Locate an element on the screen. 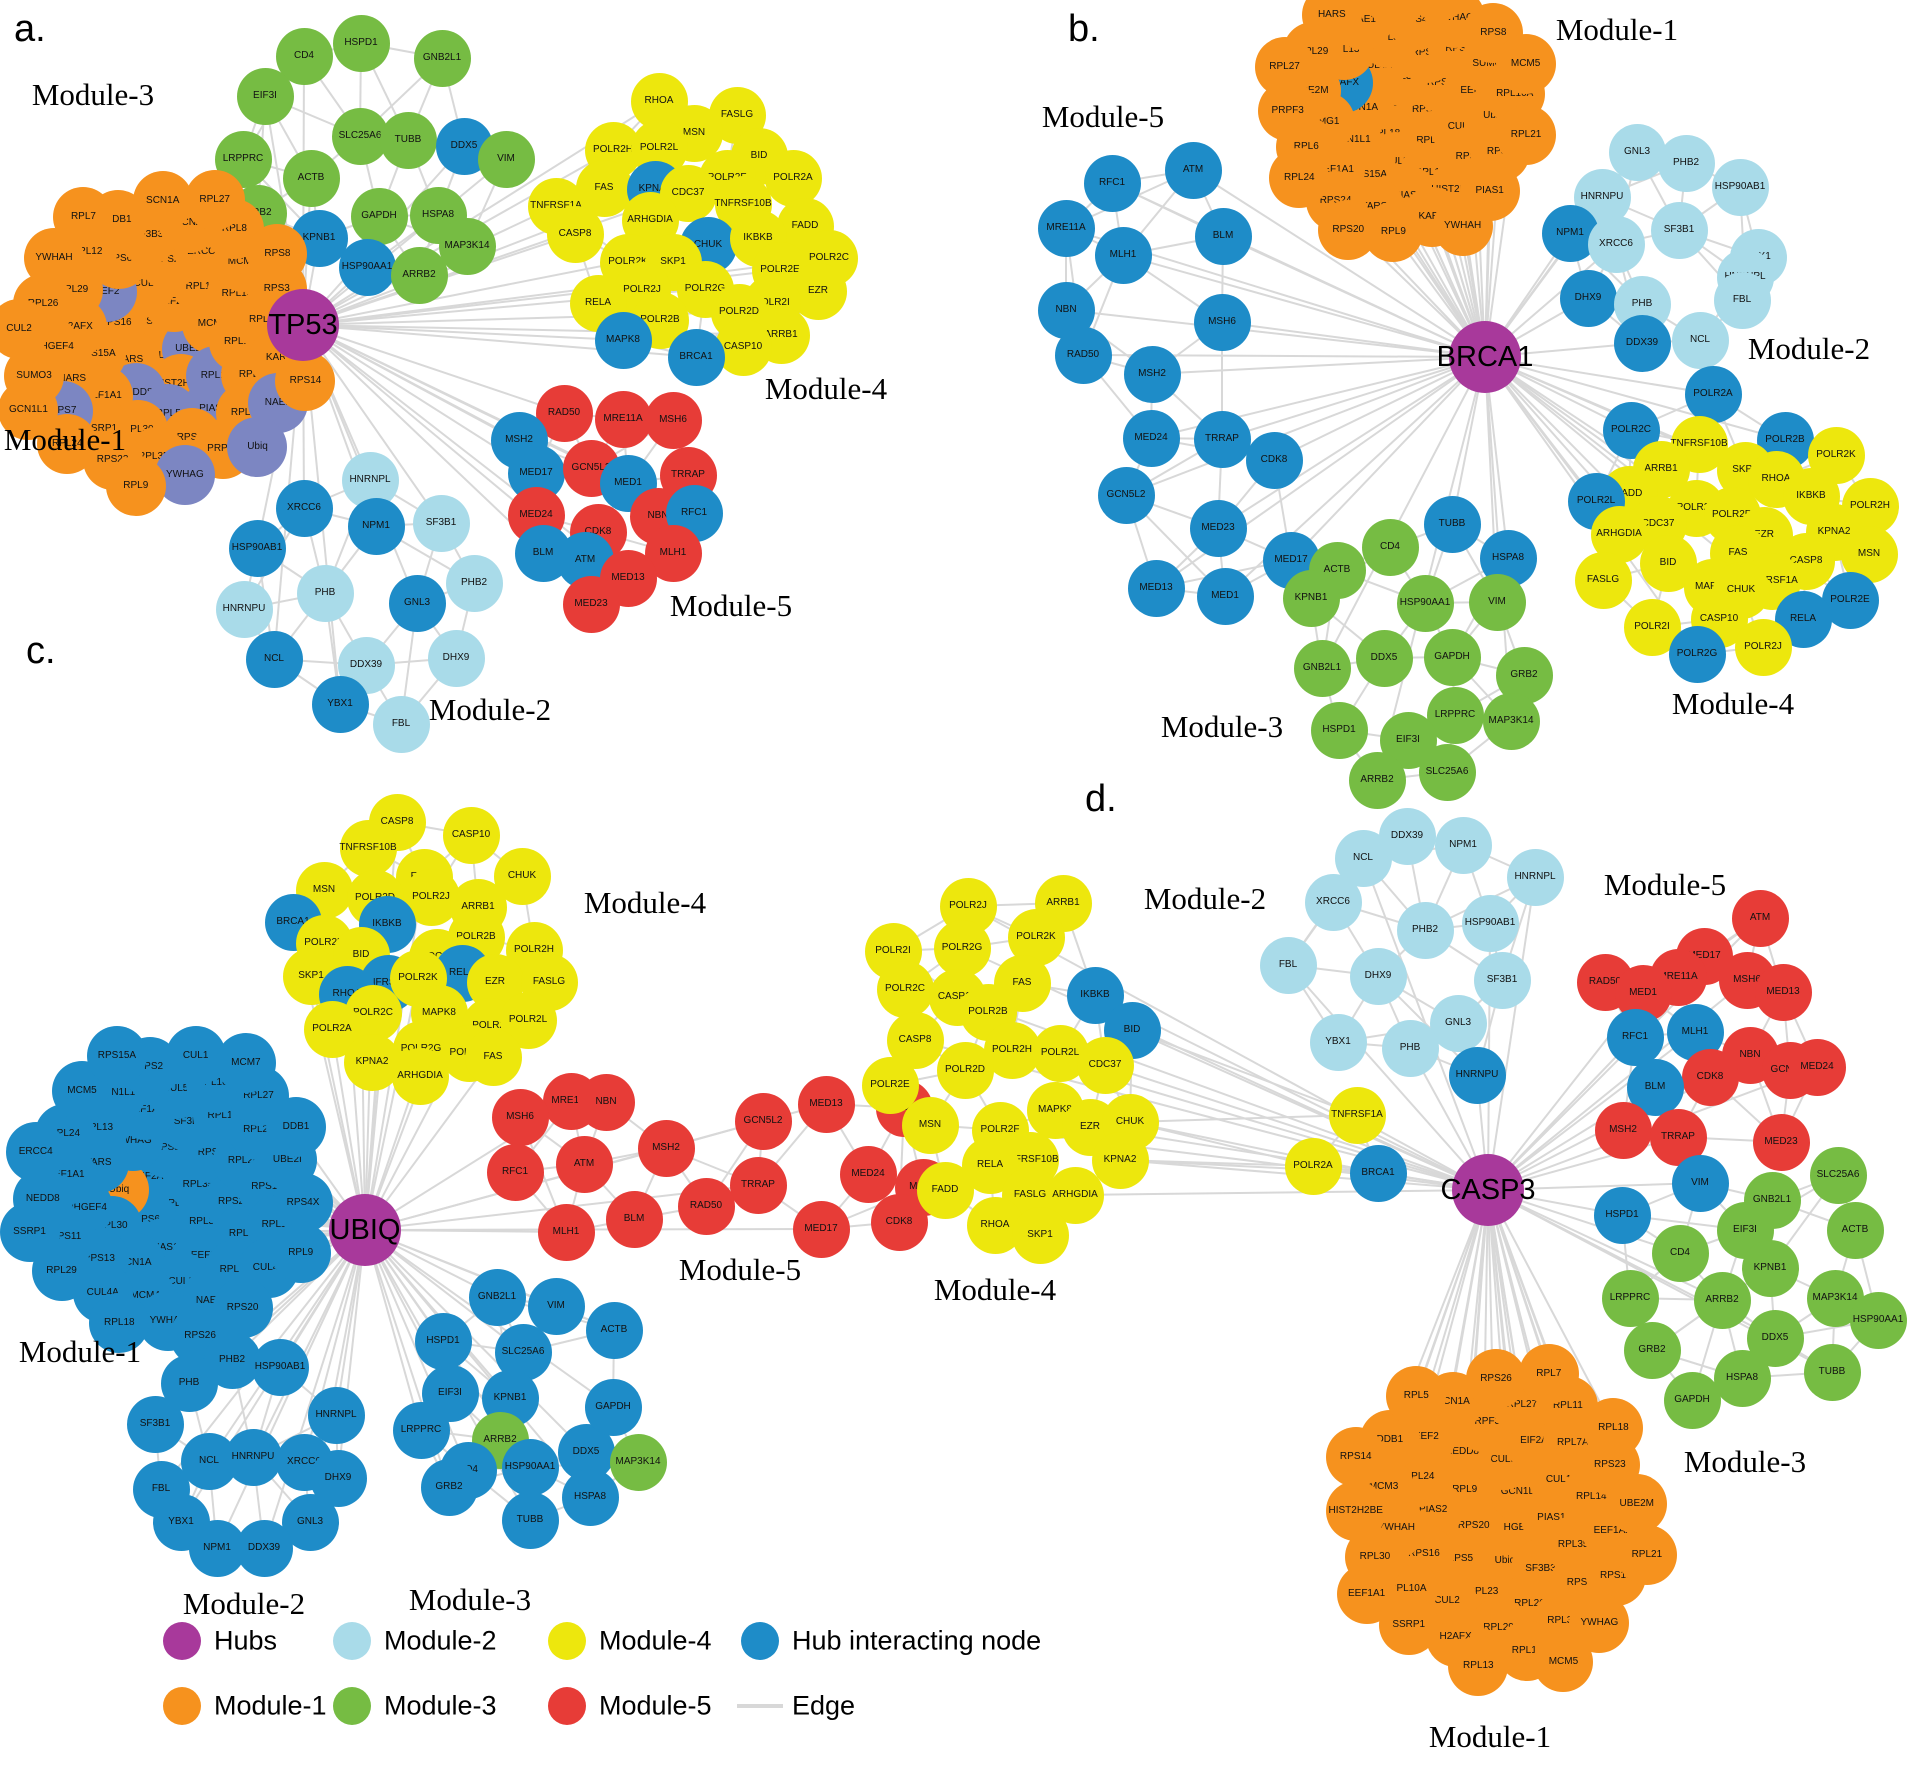 The height and width of the screenshot is (1775, 1923). node-label: HSPD1 is located at coordinates (361, 42).